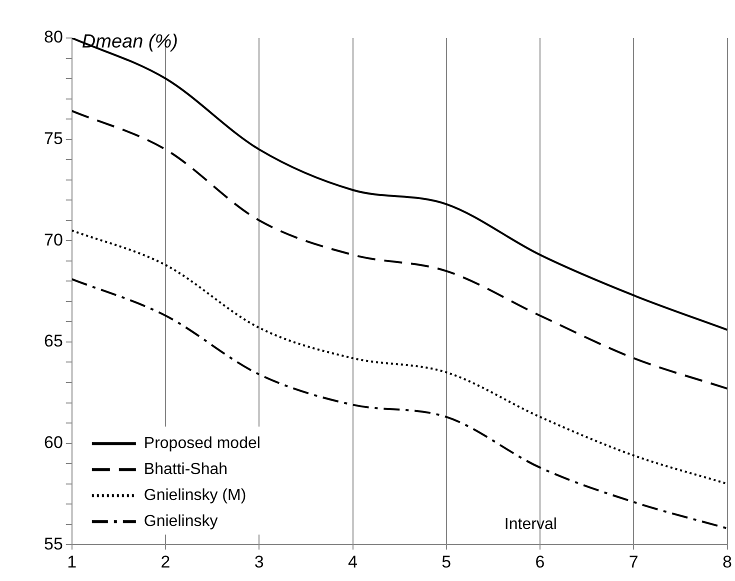 This screenshot has width=735, height=581. Describe the element at coordinates (53, 37) in the screenshot. I see `y-tick-label: 80` at that location.